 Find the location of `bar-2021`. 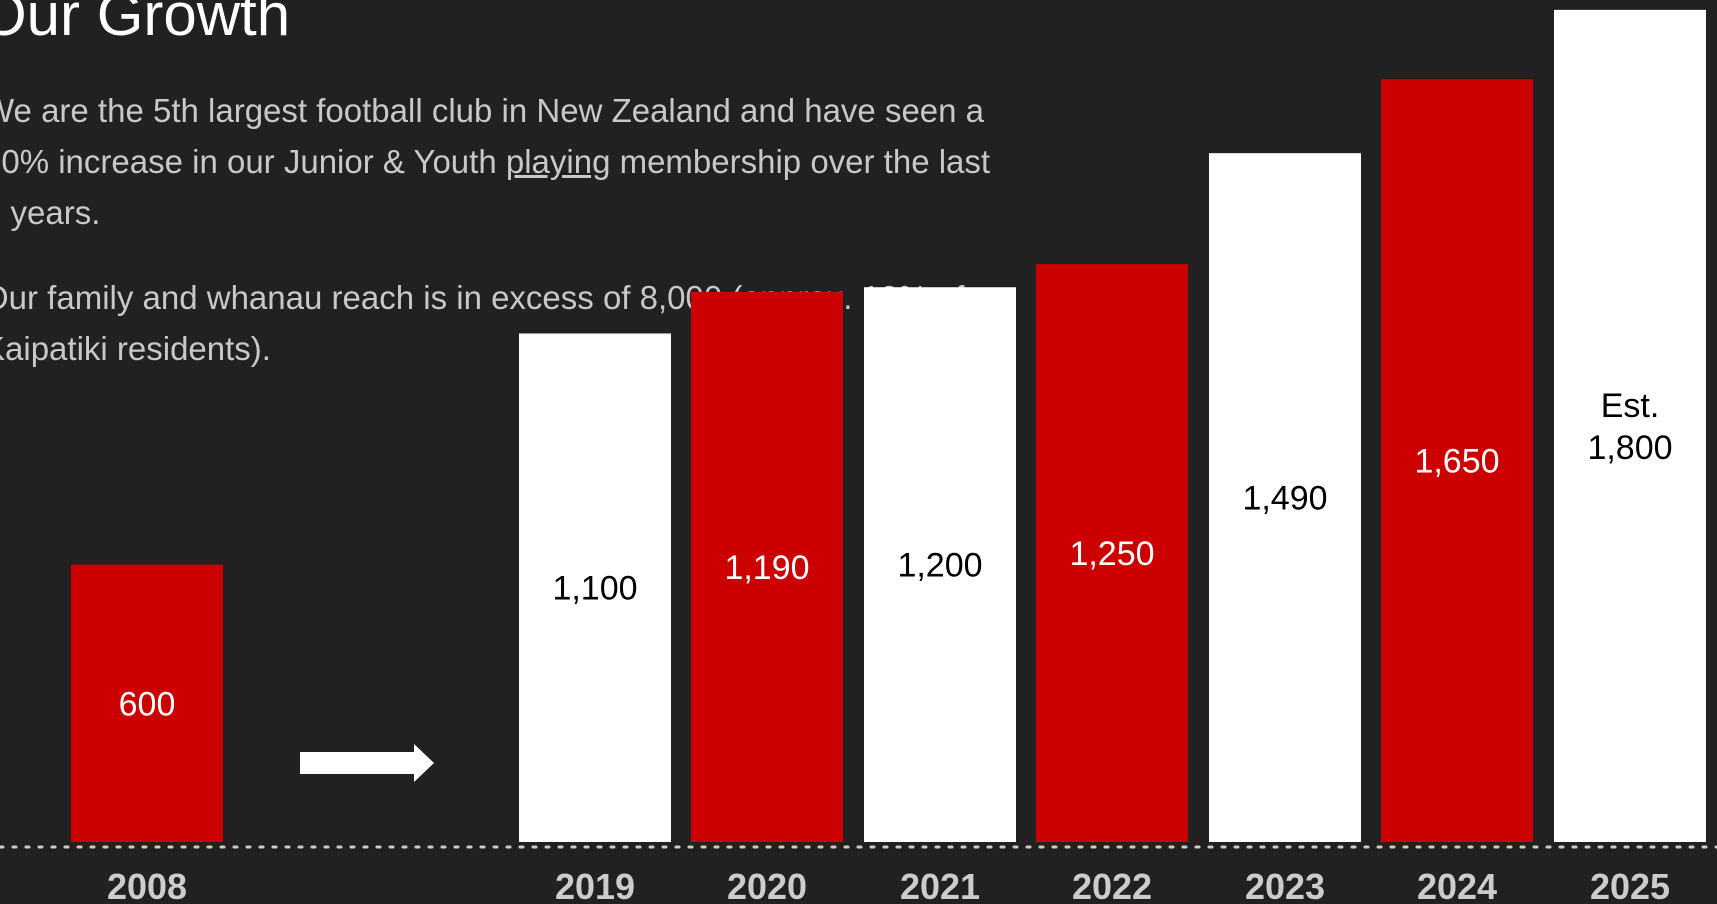

bar-2021 is located at coordinates (940, 564).